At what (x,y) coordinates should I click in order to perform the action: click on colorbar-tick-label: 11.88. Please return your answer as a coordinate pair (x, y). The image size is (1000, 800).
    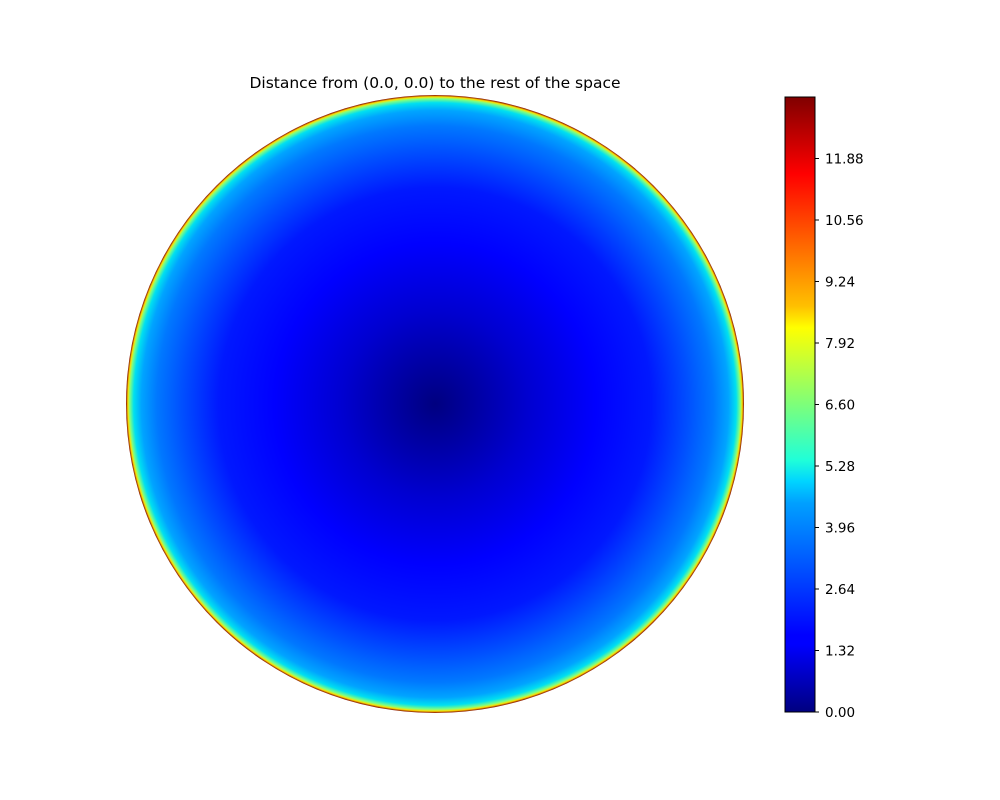
    Looking at the image, I should click on (844, 160).